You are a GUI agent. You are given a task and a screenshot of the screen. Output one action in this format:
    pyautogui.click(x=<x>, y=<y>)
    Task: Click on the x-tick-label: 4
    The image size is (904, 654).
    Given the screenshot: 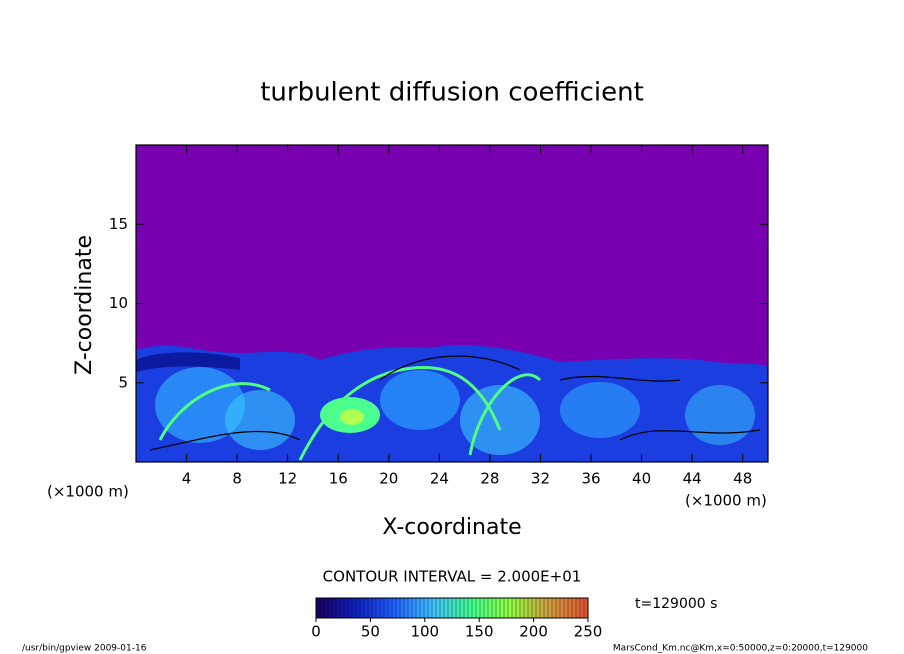 What is the action you would take?
    pyautogui.click(x=187, y=479)
    